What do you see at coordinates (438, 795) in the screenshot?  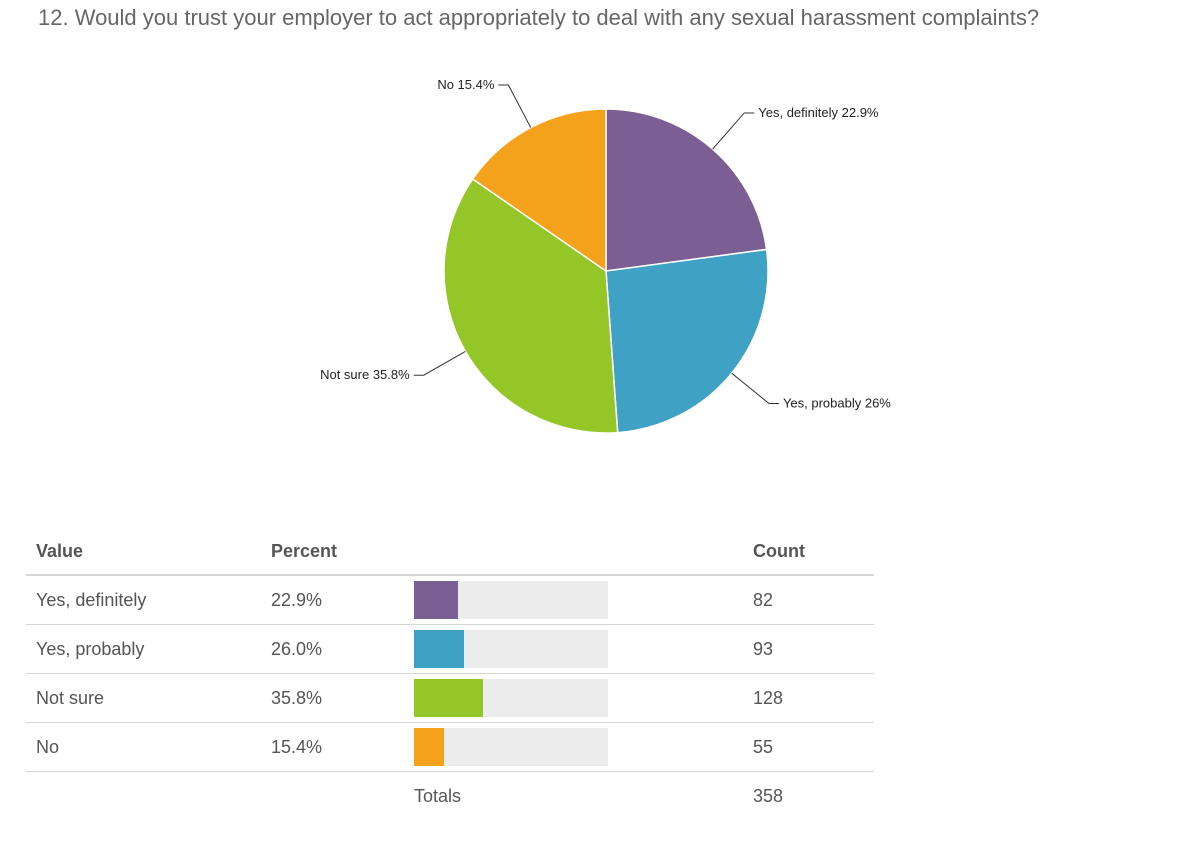 I see `totals-label: Totals` at bounding box center [438, 795].